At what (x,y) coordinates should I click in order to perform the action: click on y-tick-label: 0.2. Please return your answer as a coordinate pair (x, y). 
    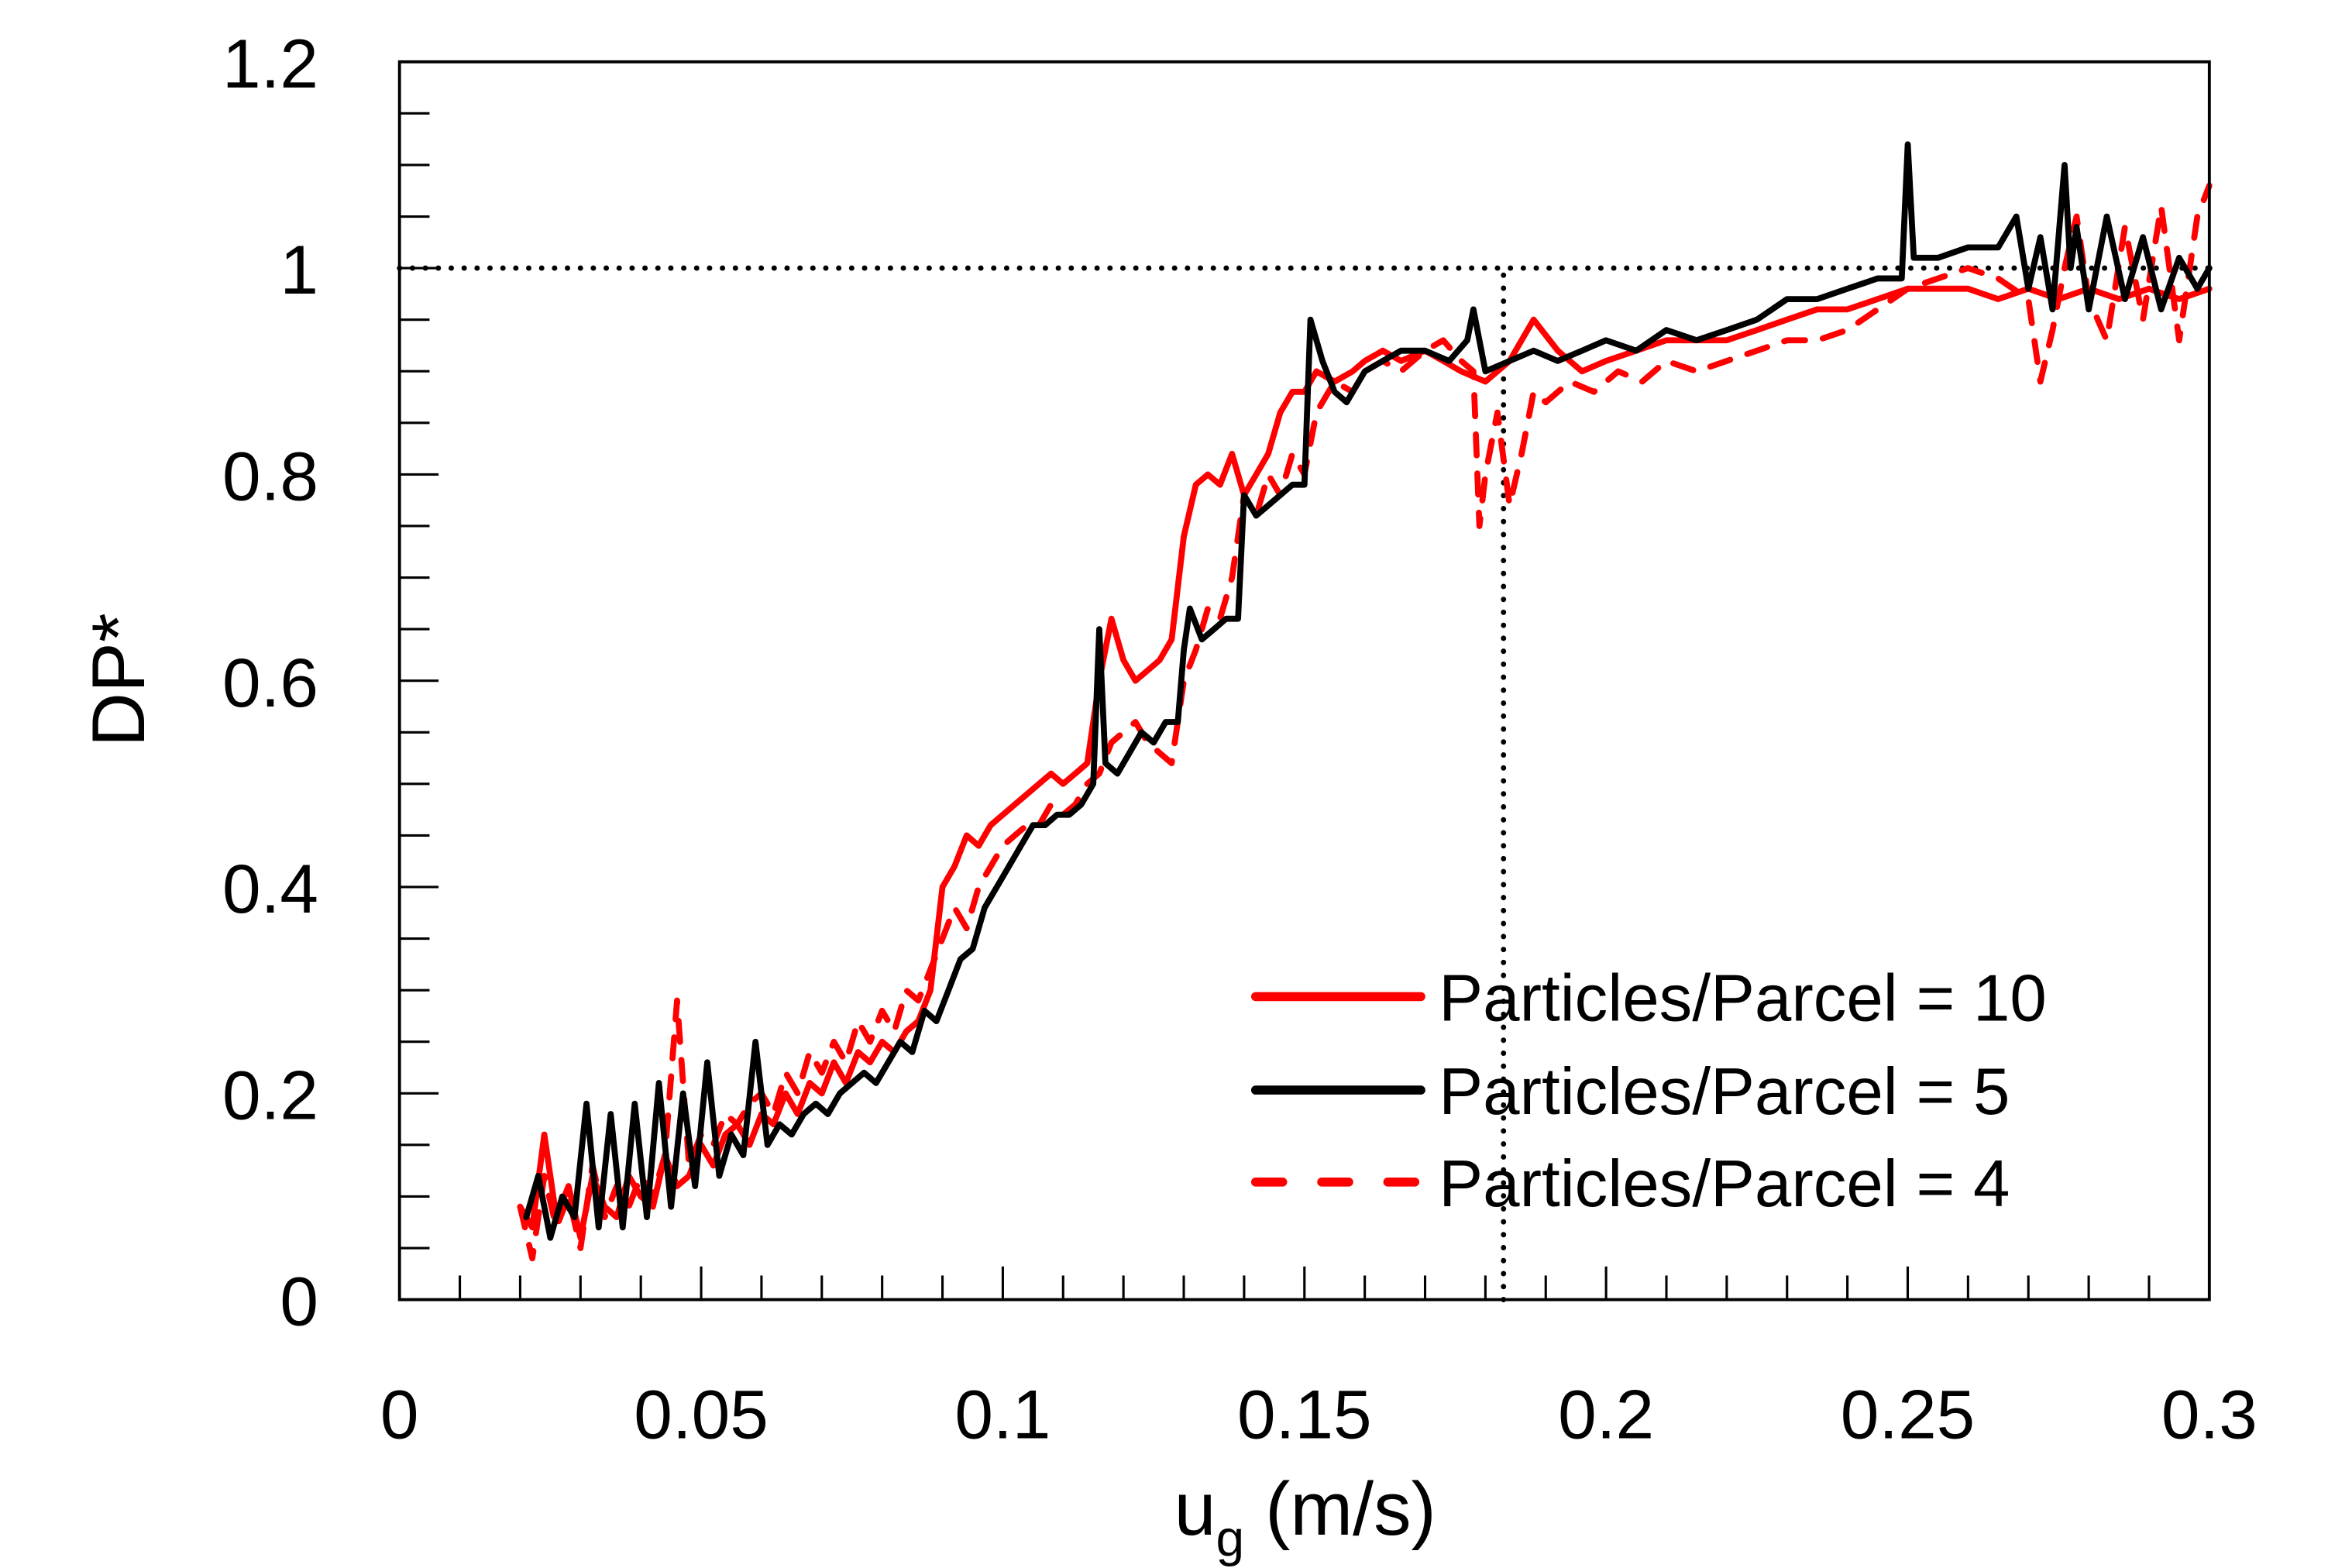
    Looking at the image, I should click on (270, 1094).